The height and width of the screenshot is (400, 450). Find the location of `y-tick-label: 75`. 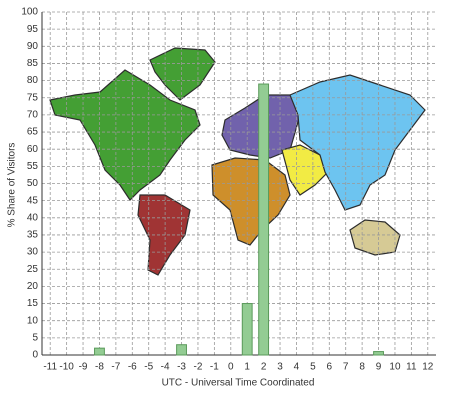

y-tick-label: 75 is located at coordinates (33, 97).